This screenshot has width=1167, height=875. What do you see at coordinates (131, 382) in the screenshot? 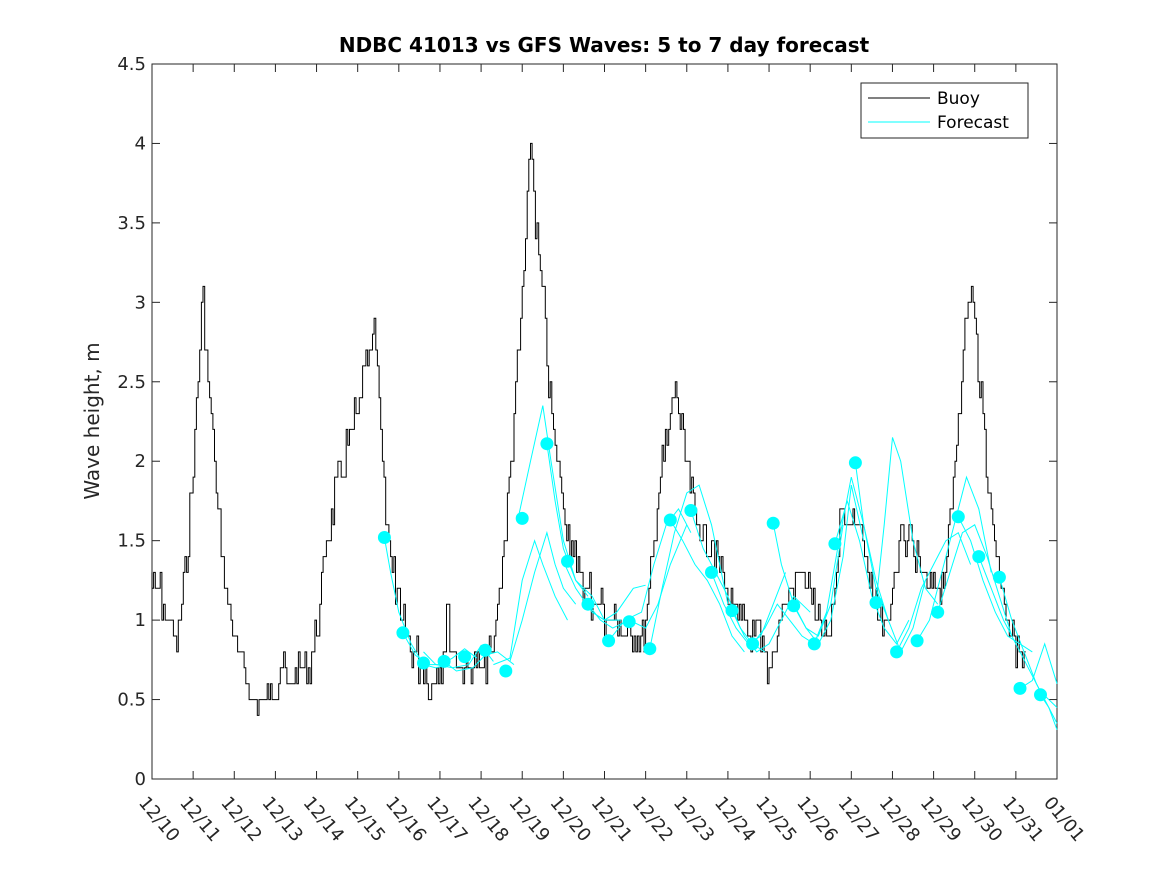
I see `y-tick-label: 2.5` at bounding box center [131, 382].